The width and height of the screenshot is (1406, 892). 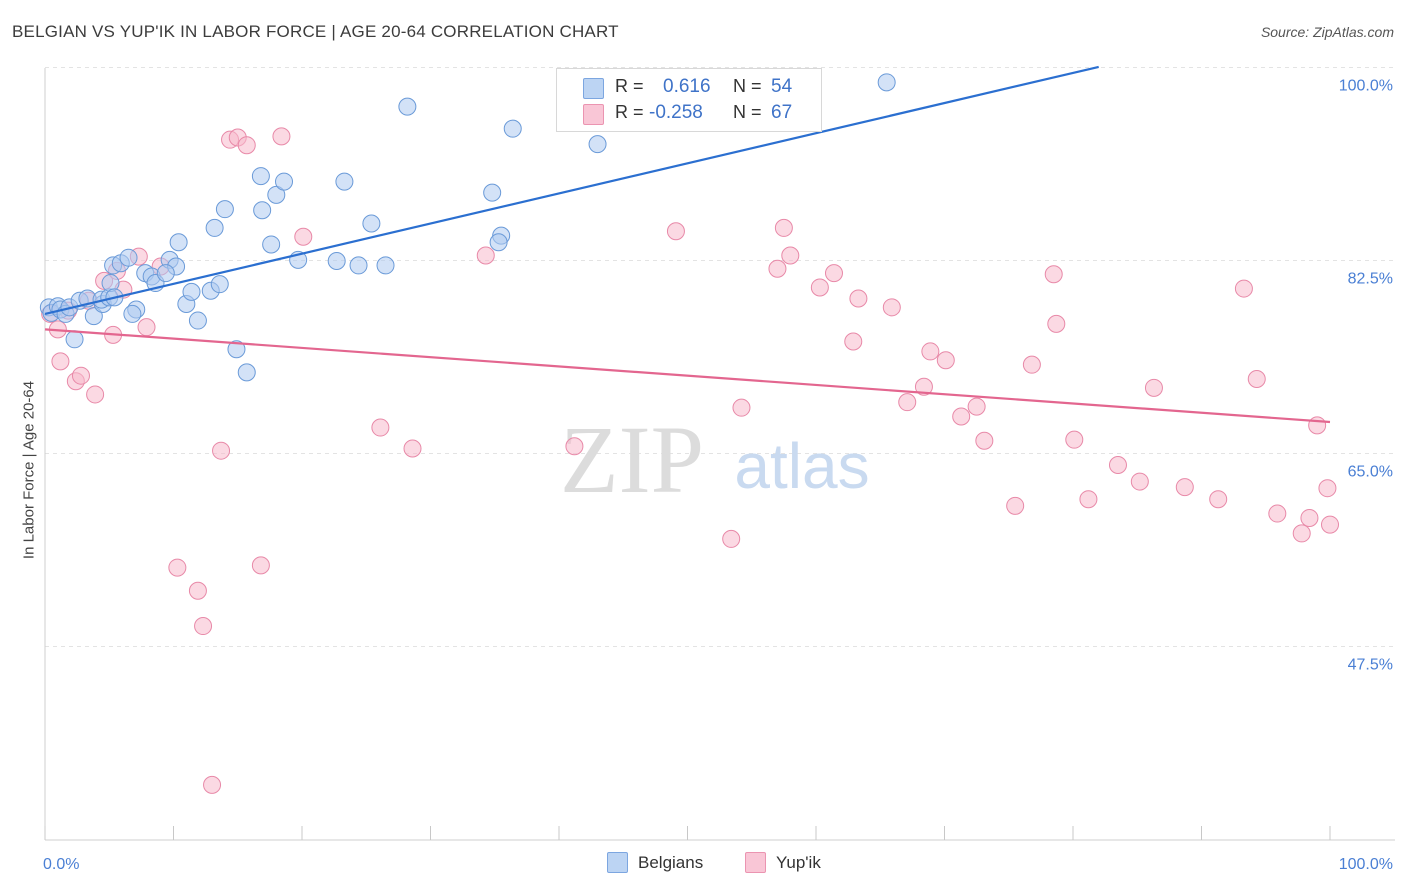 What do you see at coordinates (1327, 32) in the screenshot?
I see `source-credit: Source: ZipAtlas.com` at bounding box center [1327, 32].